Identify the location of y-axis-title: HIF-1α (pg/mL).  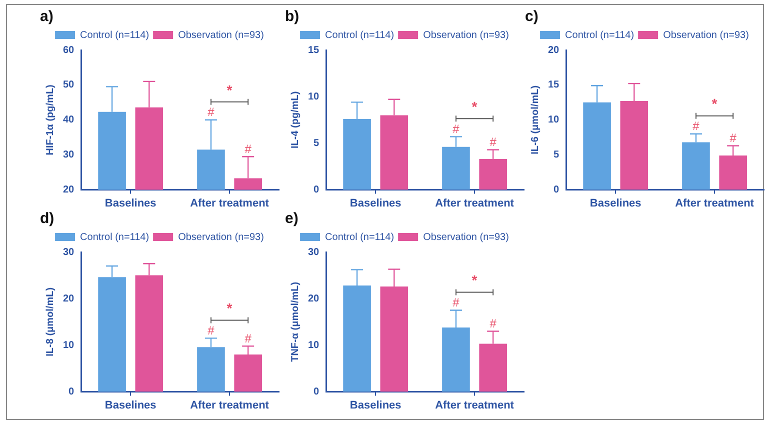
(50, 120).